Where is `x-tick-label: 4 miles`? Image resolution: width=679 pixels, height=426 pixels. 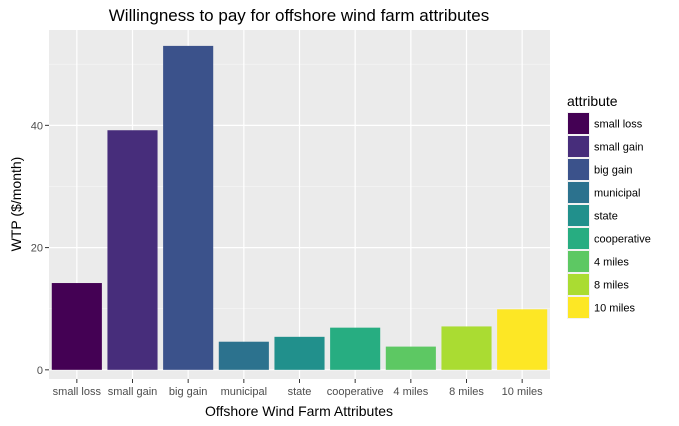
x-tick-label: 4 miles is located at coordinates (410, 392).